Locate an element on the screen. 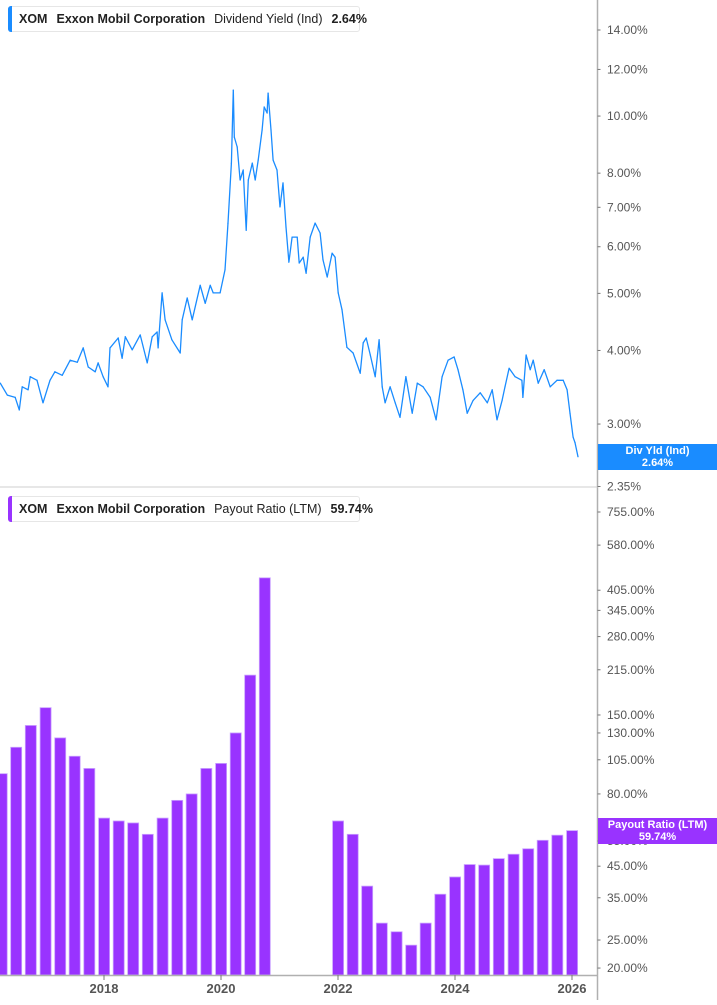 This screenshot has height=1005, width=717. y-tick-label: 35.00% is located at coordinates (627, 898).